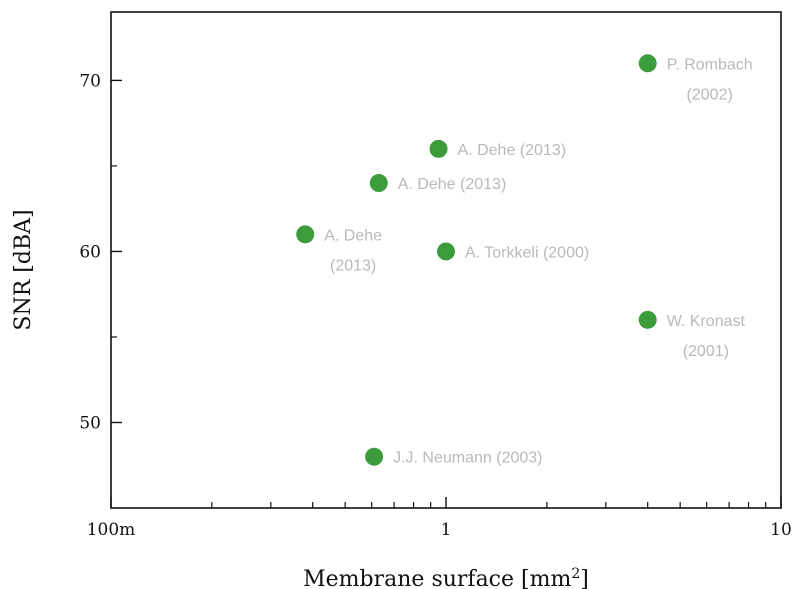 The height and width of the screenshot is (589, 797). I want to click on data-label: A. Dehe, so click(353, 235).